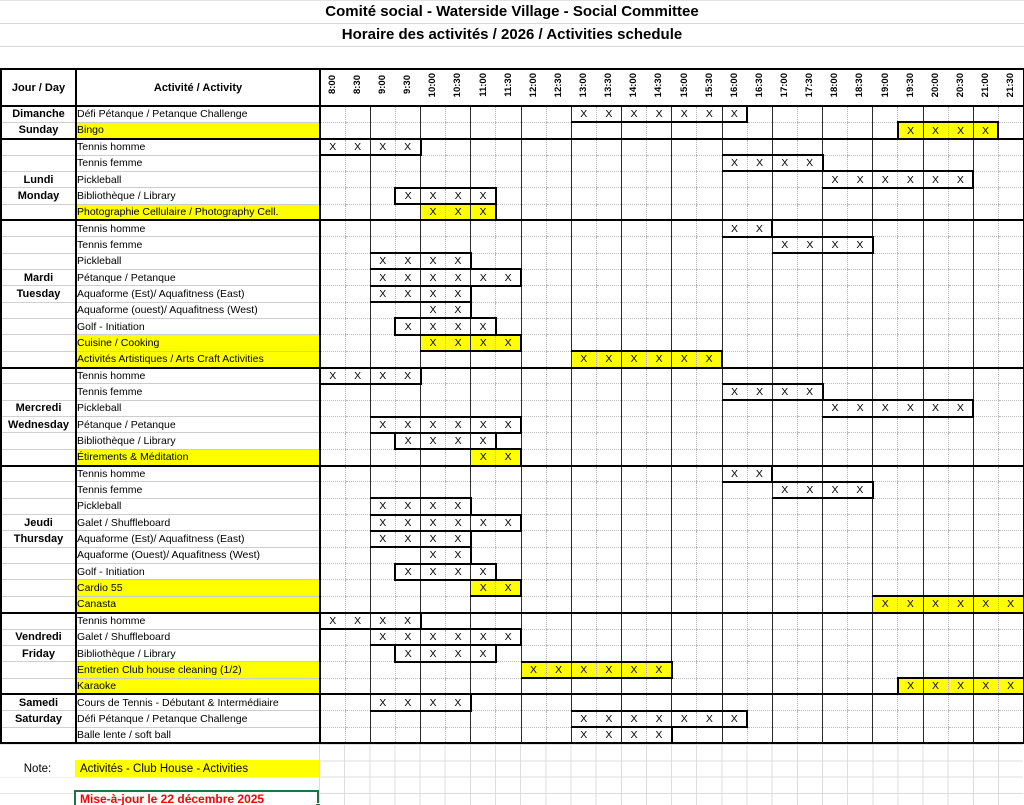  I want to click on slot-marked-18:30: X, so click(860, 408).